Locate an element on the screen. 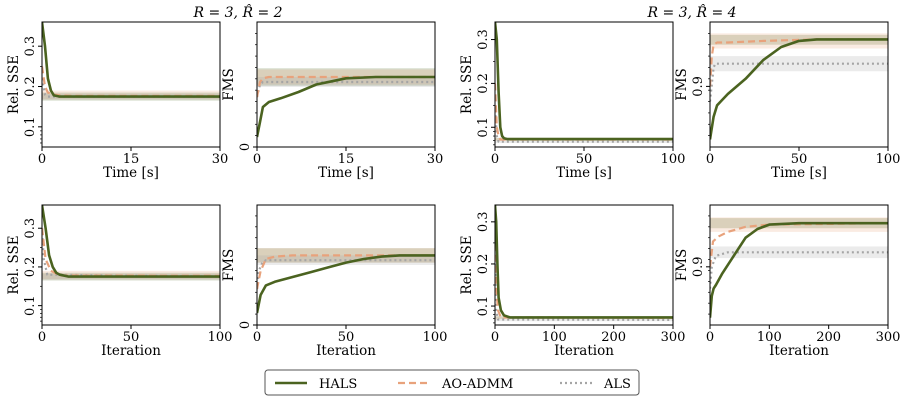  chart-panel-top-left: 0 15 30 0.1 0.2 0.3 Time [s] Rel. SSE is located at coordinates (117, 101).